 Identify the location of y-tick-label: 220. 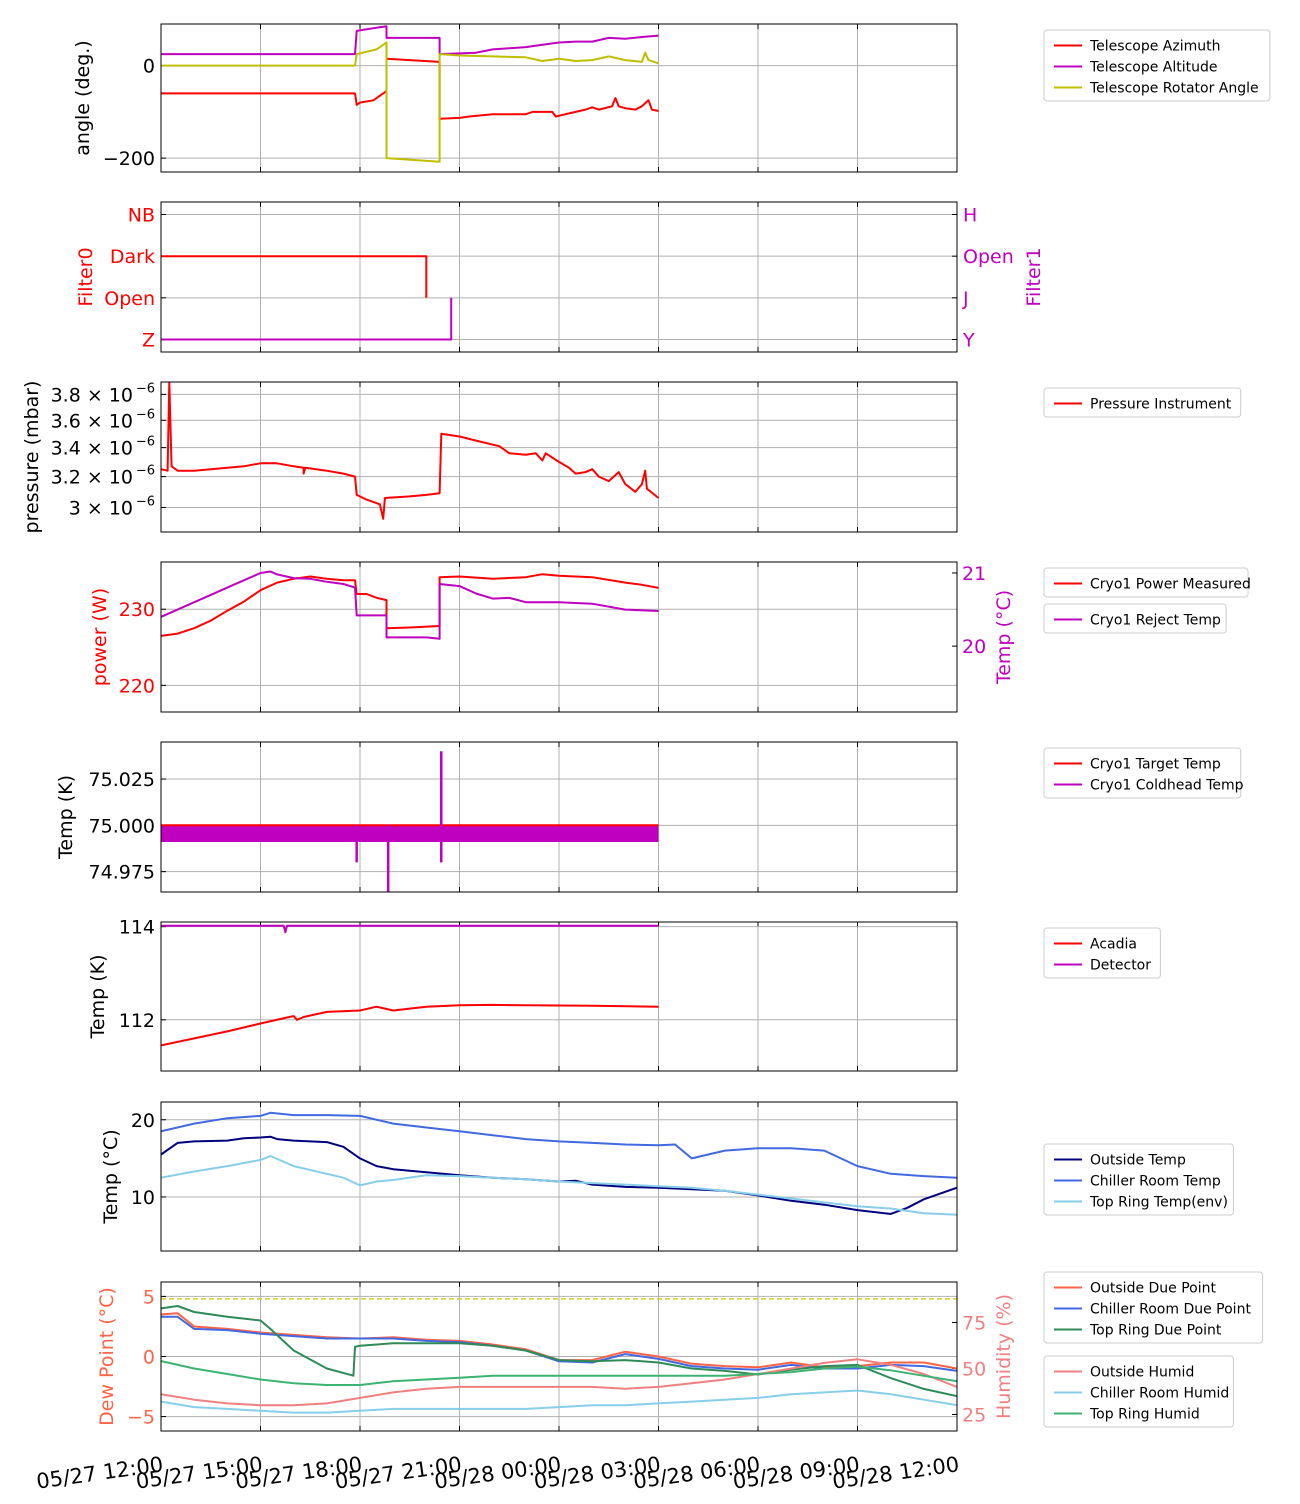
(137, 686).